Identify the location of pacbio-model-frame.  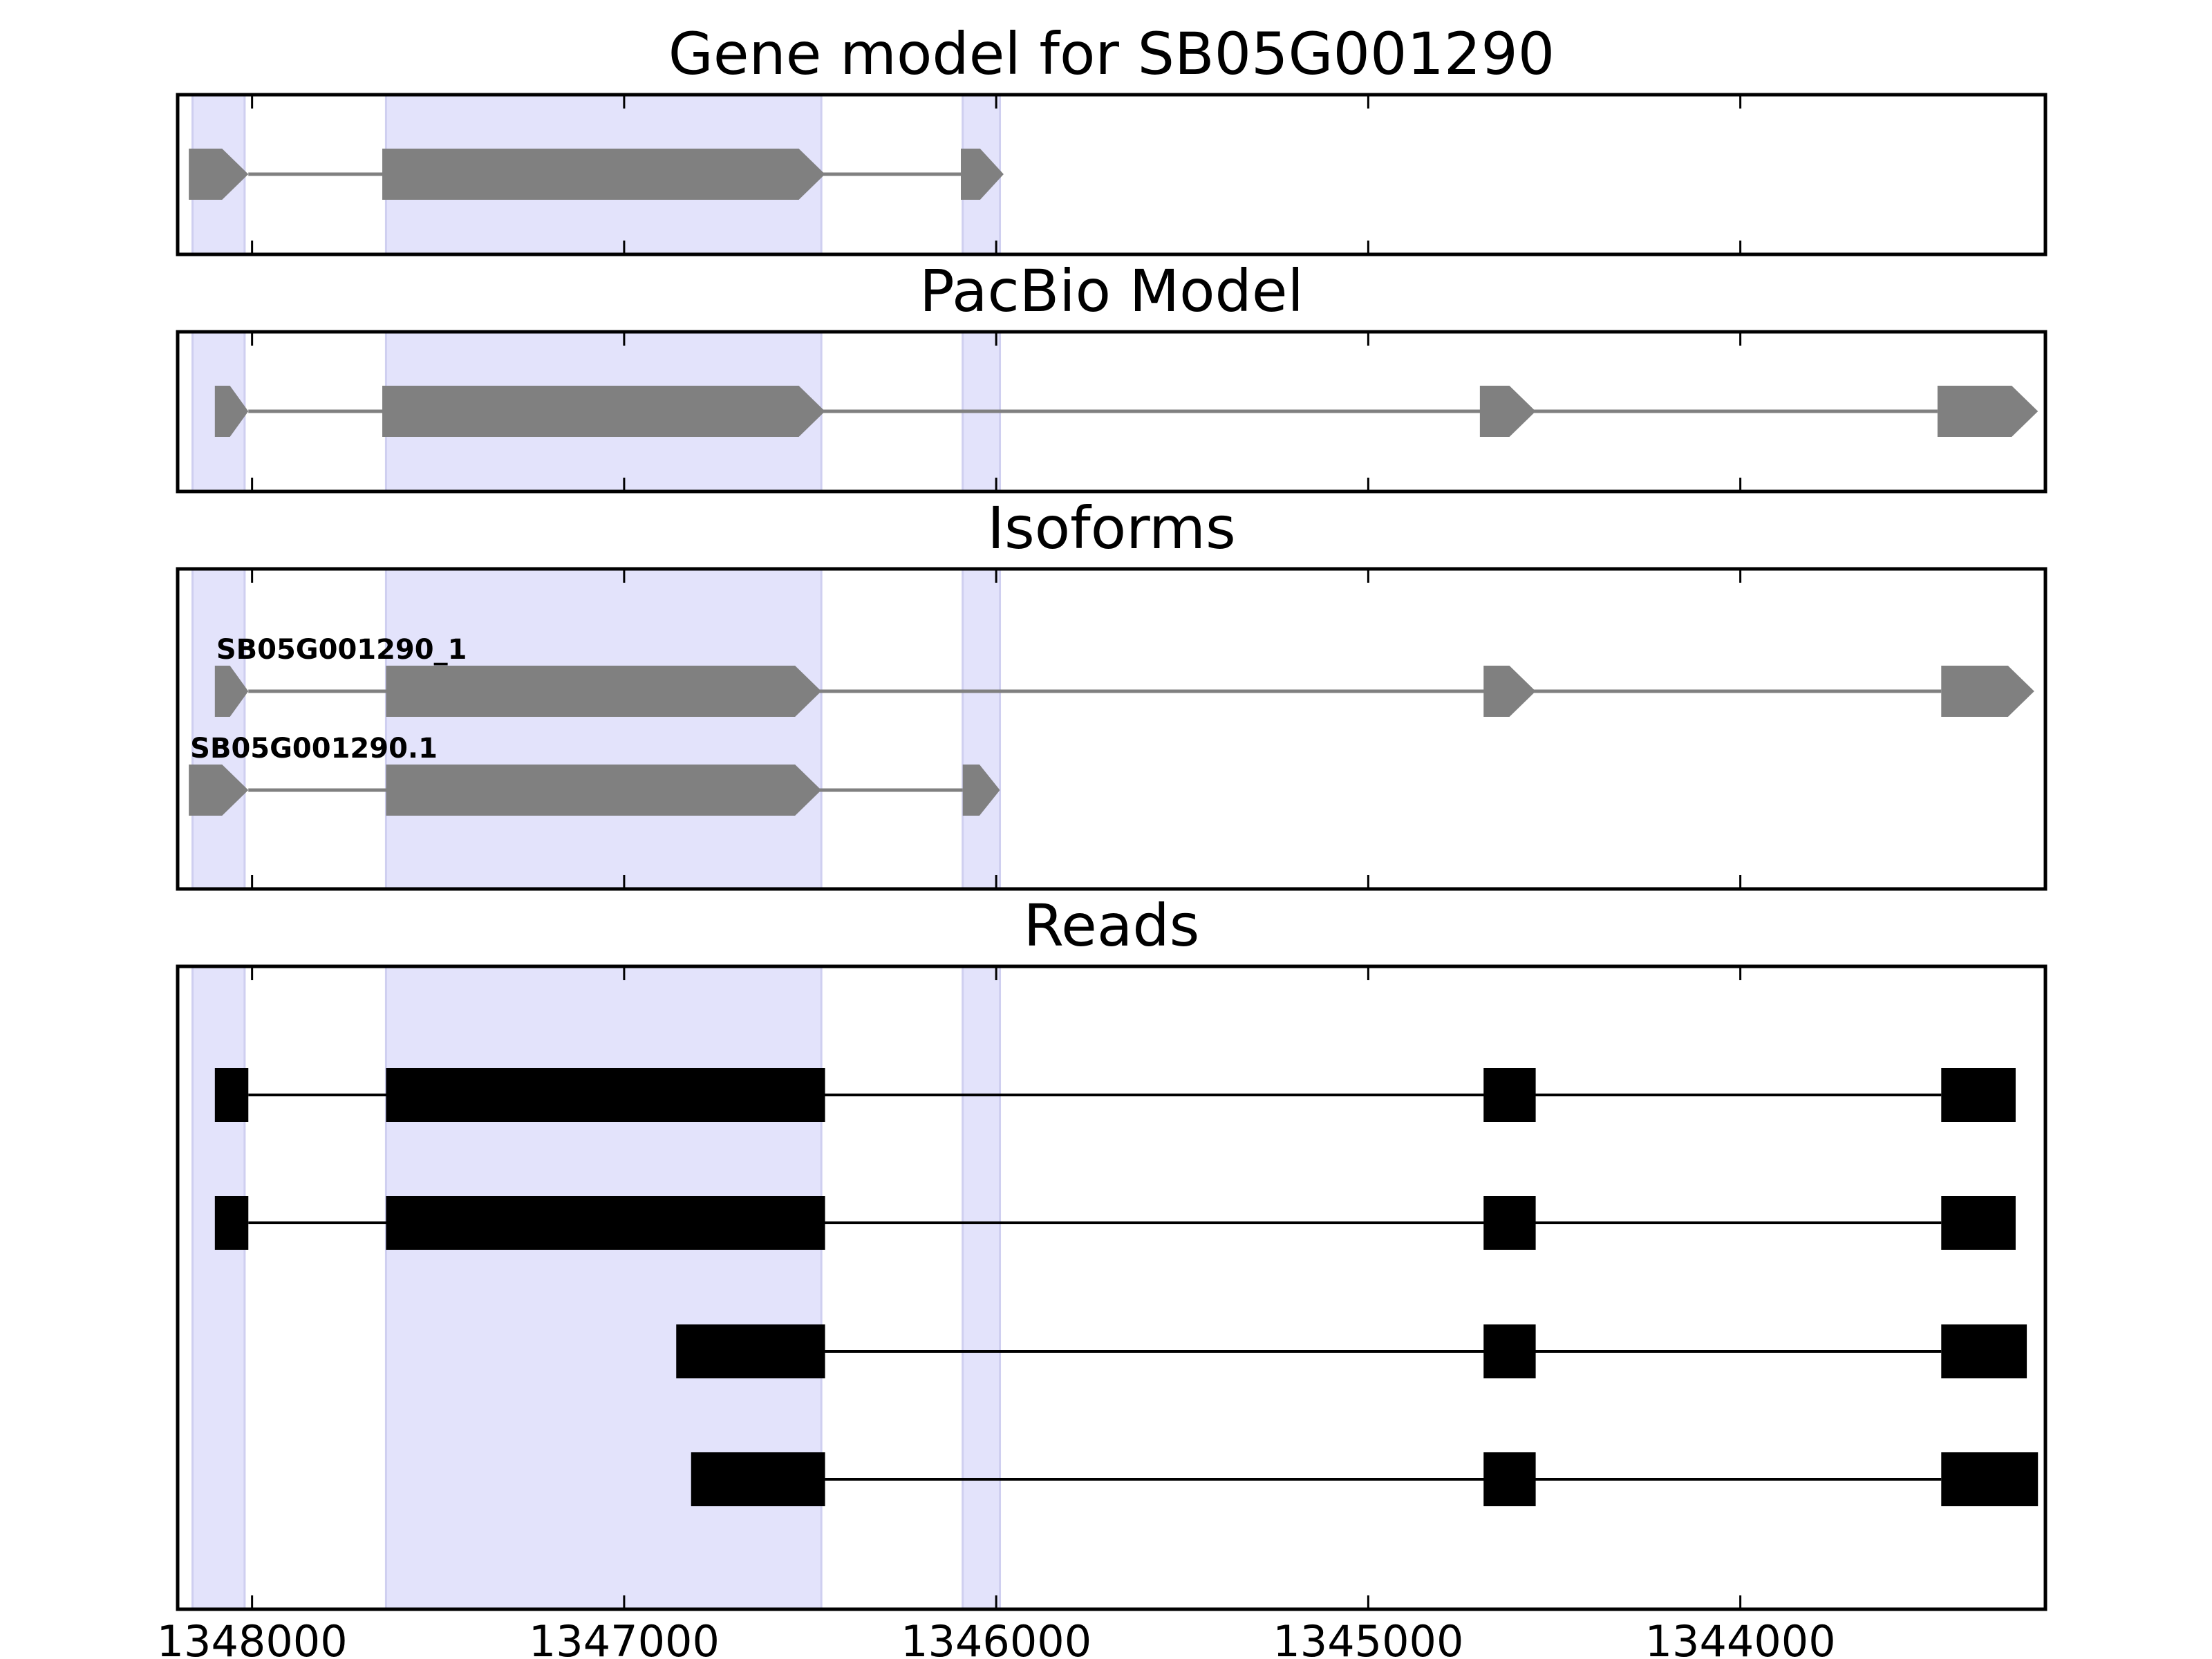
(1111, 412).